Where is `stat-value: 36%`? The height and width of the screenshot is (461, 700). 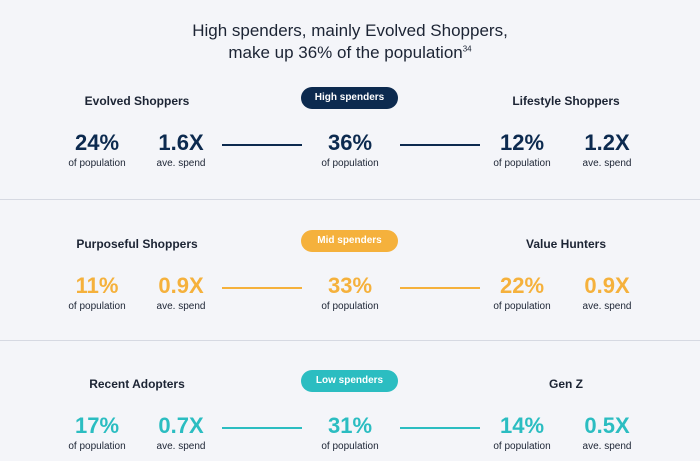 stat-value: 36% is located at coordinates (350, 142).